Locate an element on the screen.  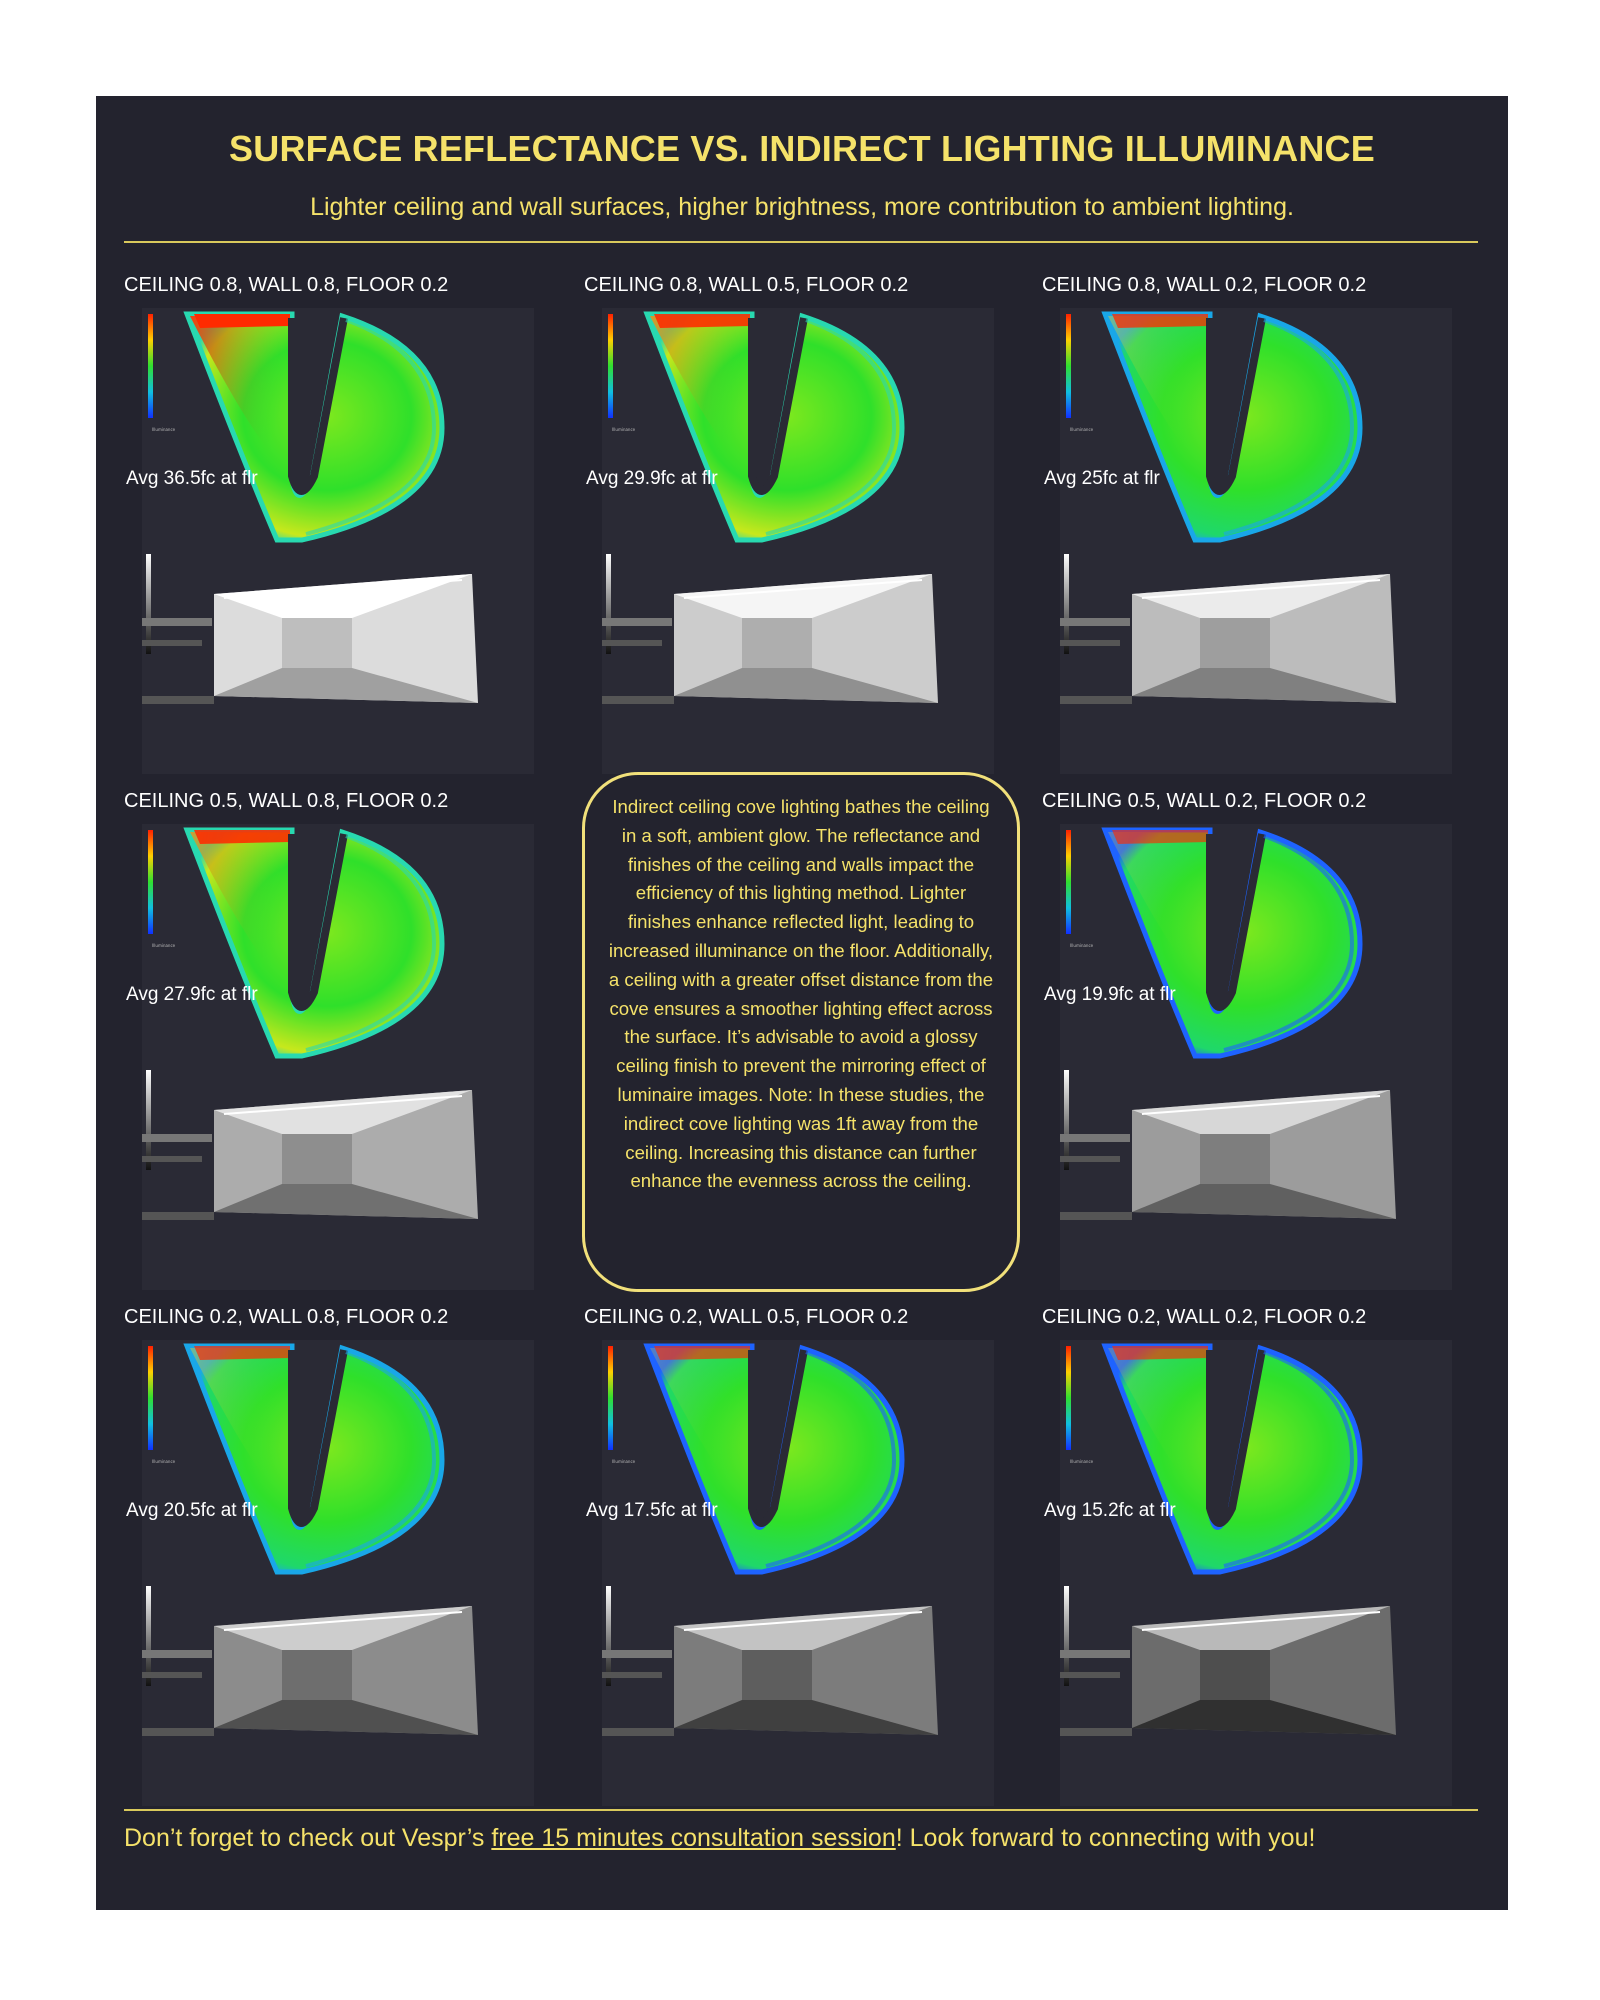
study-label: CEILING 0.8, WALL 0.8, FLOOR 0.2 is located at coordinates (286, 285).